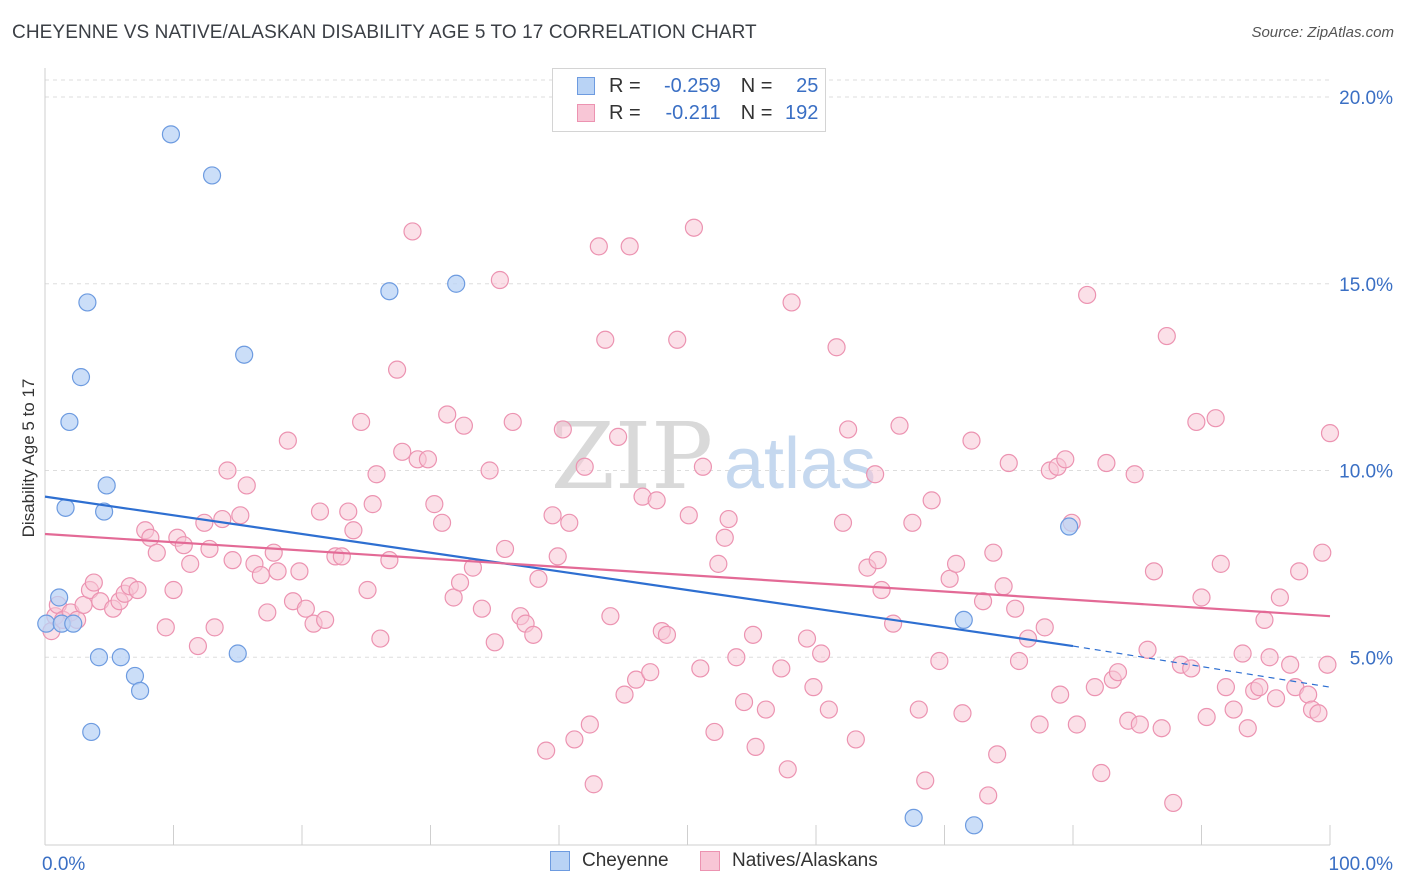 This screenshot has width=1406, height=892. I want to click on bottom-legend-cheyenne: Cheyenne, so click(609, 861).